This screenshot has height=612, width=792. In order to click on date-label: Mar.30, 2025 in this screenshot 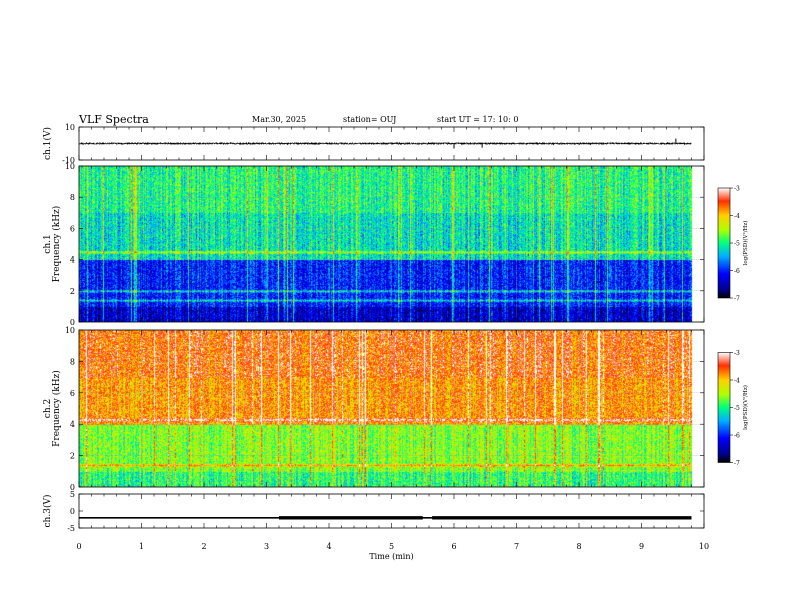, I will do `click(279, 119)`.